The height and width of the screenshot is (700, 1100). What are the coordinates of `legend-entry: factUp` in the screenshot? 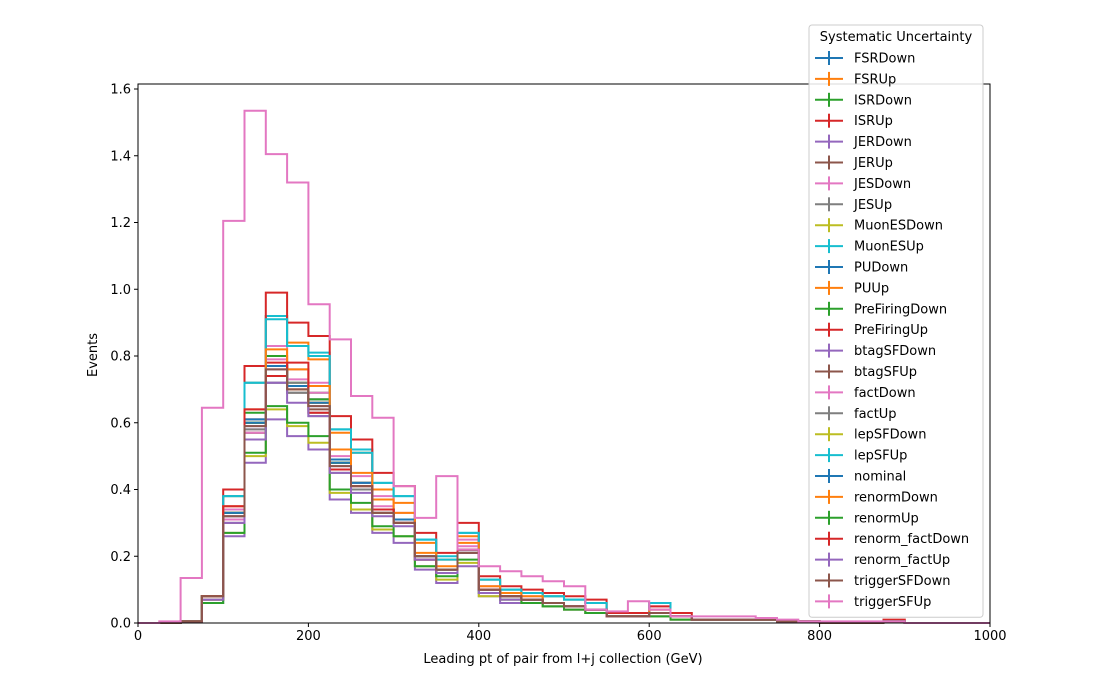 It's located at (856, 414).